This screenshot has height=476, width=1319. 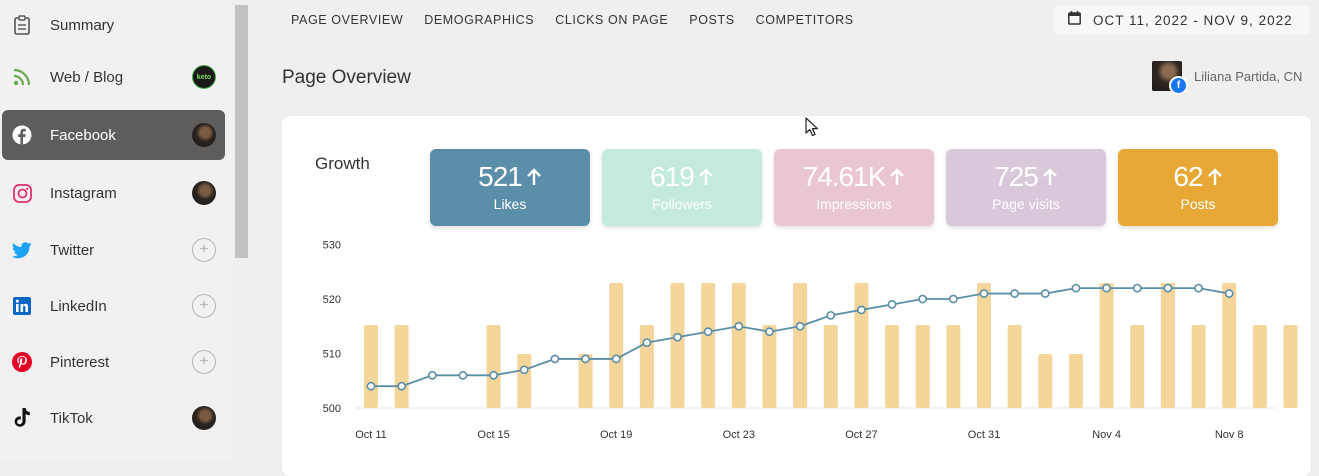 I want to click on sidebar-item-label: Facebook, so click(x=83, y=135).